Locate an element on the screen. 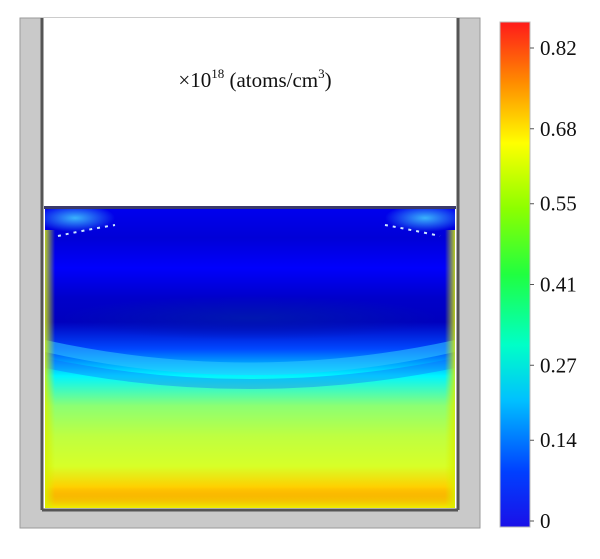 Image resolution: width=600 pixels, height=559 pixels. colorbar-tick-label: 0.27 is located at coordinates (558, 365).